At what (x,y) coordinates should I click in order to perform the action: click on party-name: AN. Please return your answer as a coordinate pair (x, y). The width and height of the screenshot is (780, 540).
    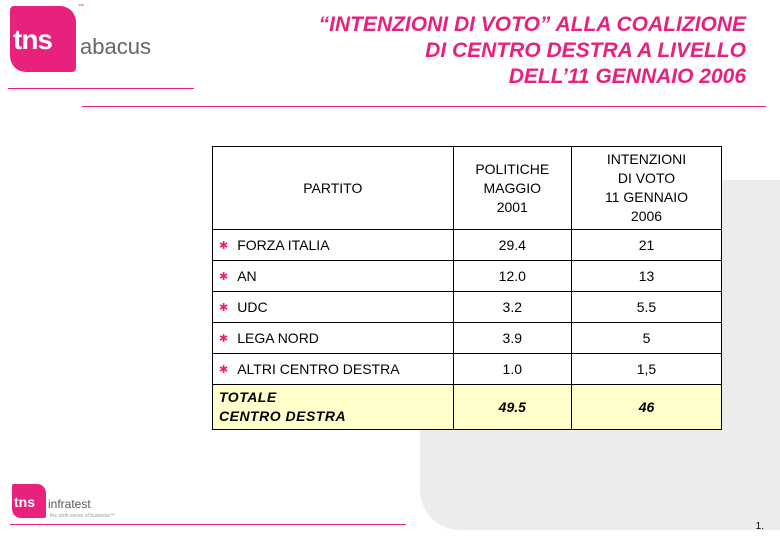
    Looking at the image, I should click on (247, 276).